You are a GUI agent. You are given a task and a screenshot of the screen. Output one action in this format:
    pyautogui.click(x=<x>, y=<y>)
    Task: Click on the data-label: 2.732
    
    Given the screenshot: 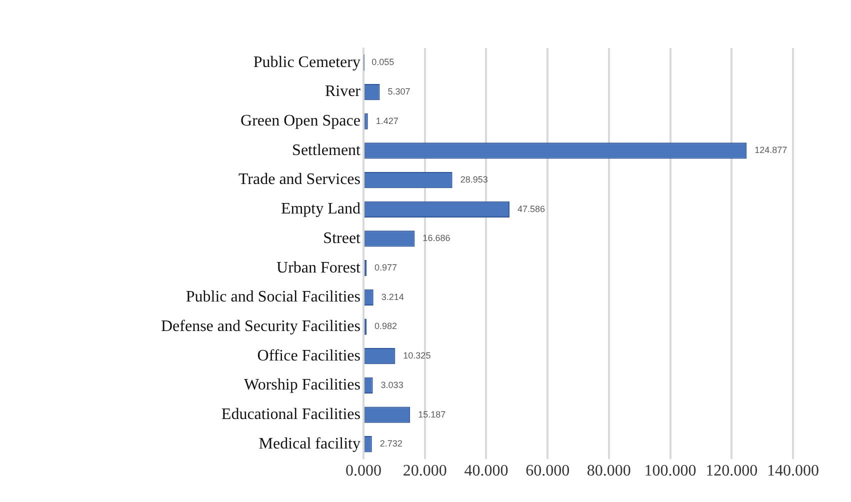 What is the action you would take?
    pyautogui.click(x=391, y=443)
    